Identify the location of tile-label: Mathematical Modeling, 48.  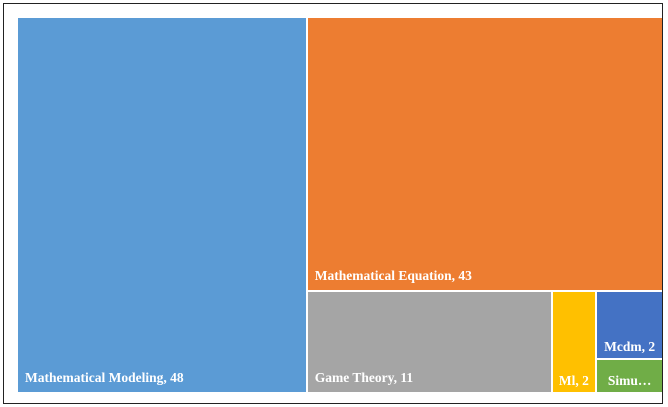
(104, 377).